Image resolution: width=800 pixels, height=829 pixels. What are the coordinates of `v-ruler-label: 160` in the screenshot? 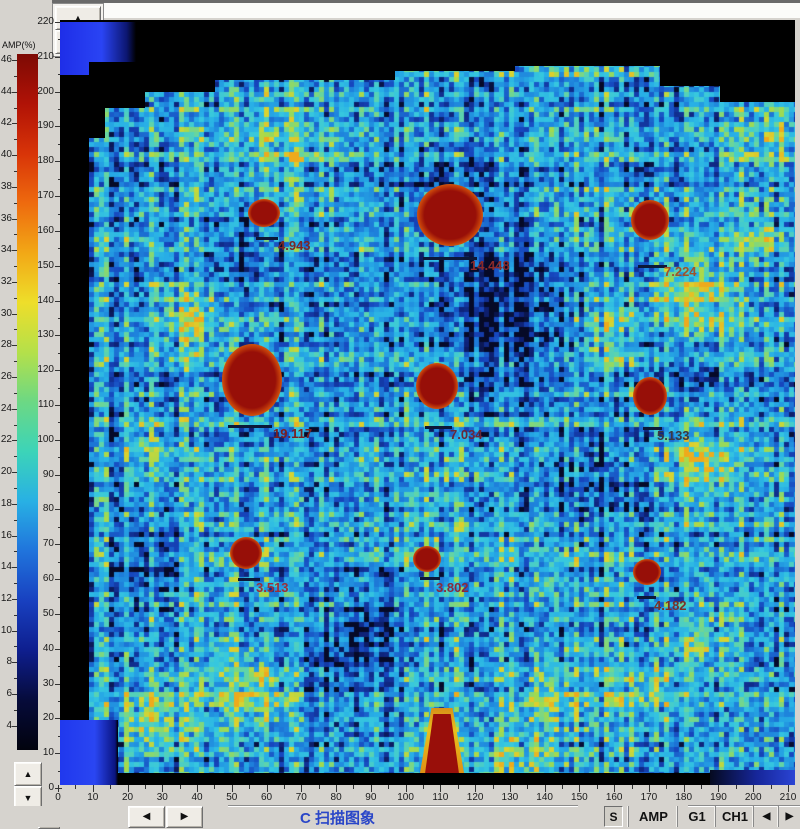 It's located at (45, 230).